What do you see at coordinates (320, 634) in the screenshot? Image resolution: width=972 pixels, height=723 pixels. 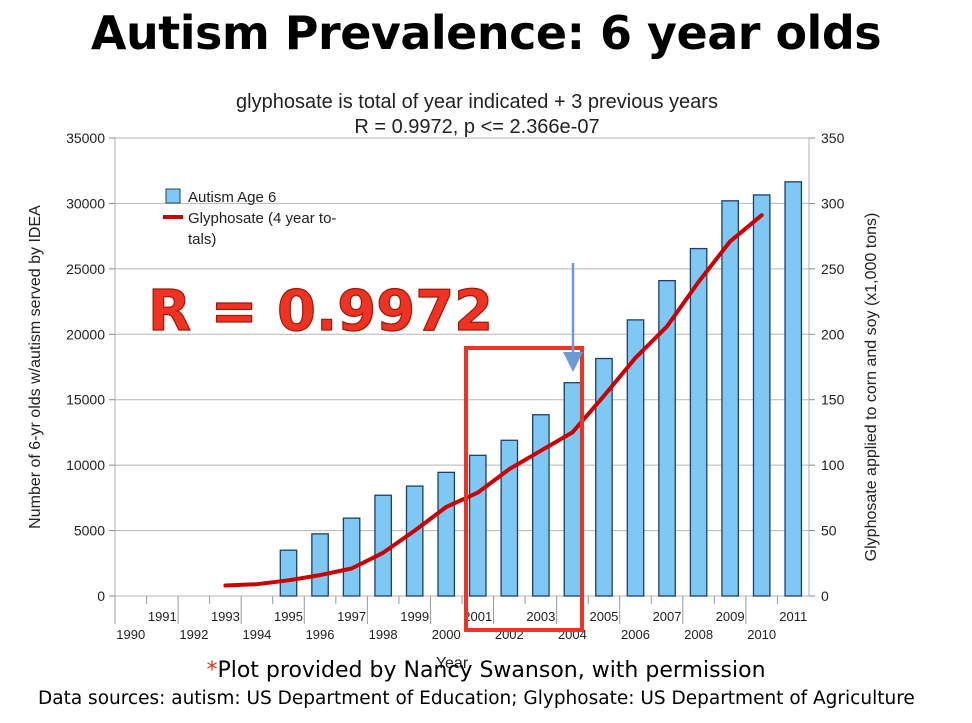 I see `x-tick-label: 1996` at bounding box center [320, 634].